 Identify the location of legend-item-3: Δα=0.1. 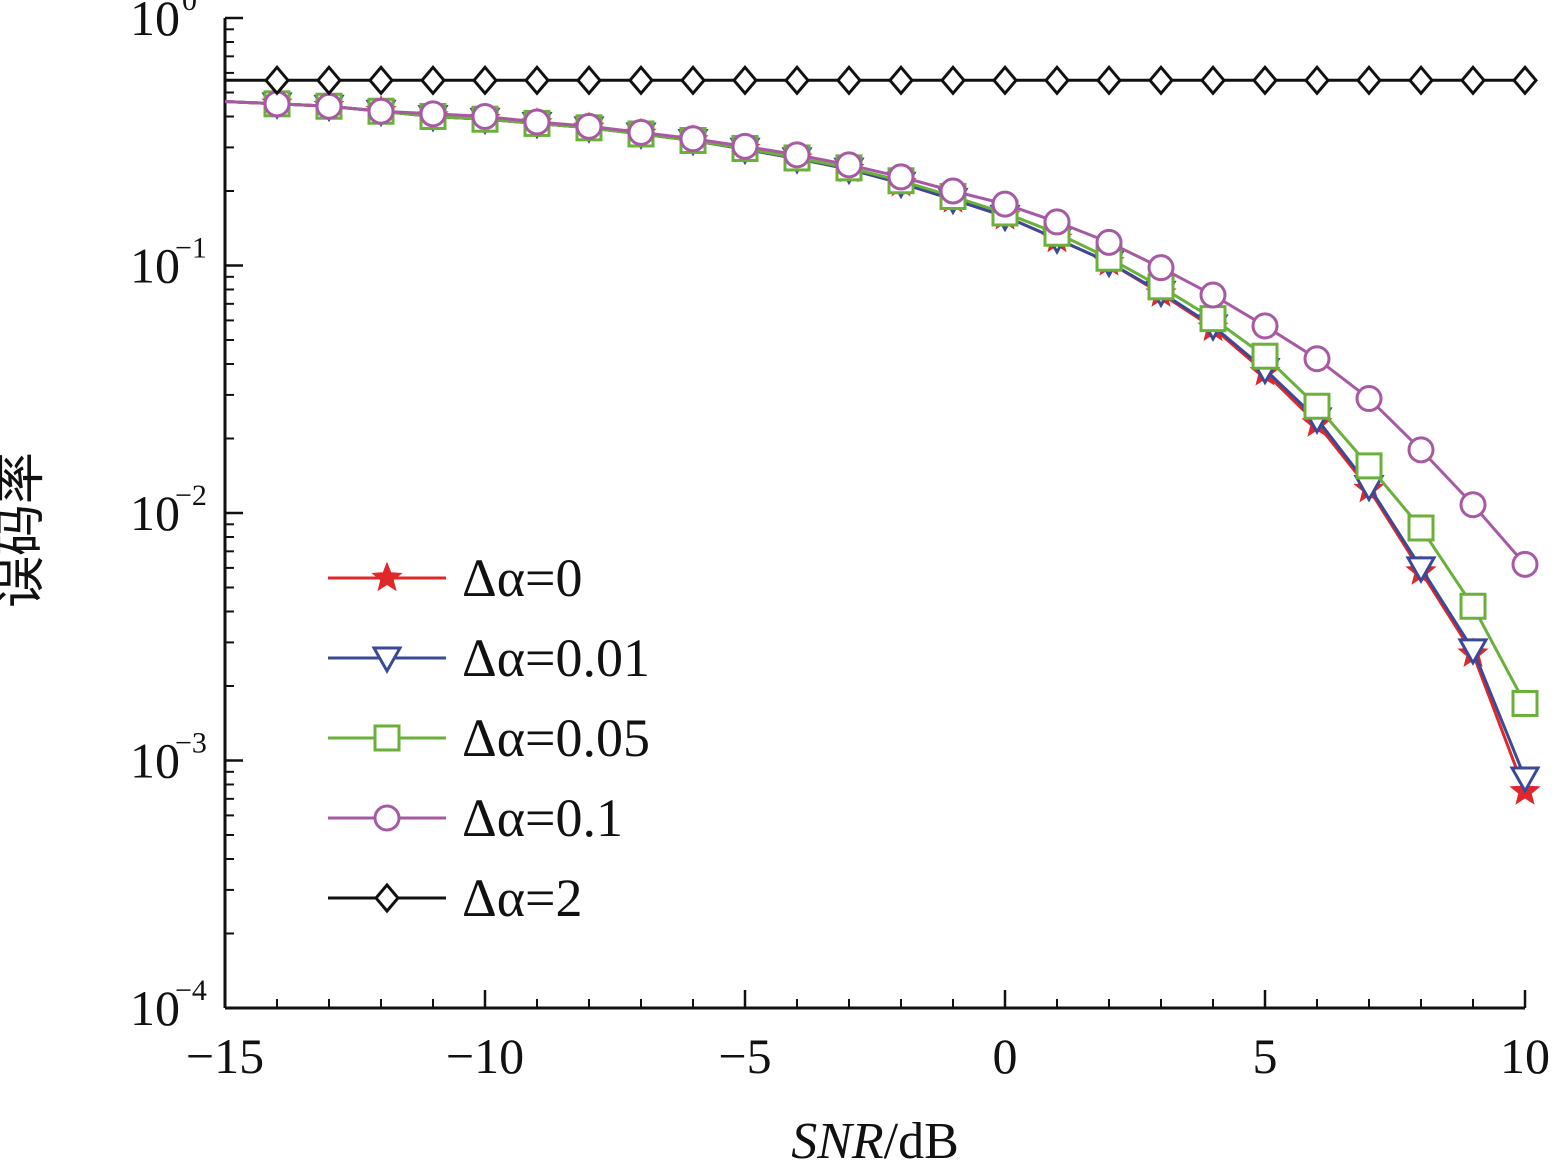
(475, 818).